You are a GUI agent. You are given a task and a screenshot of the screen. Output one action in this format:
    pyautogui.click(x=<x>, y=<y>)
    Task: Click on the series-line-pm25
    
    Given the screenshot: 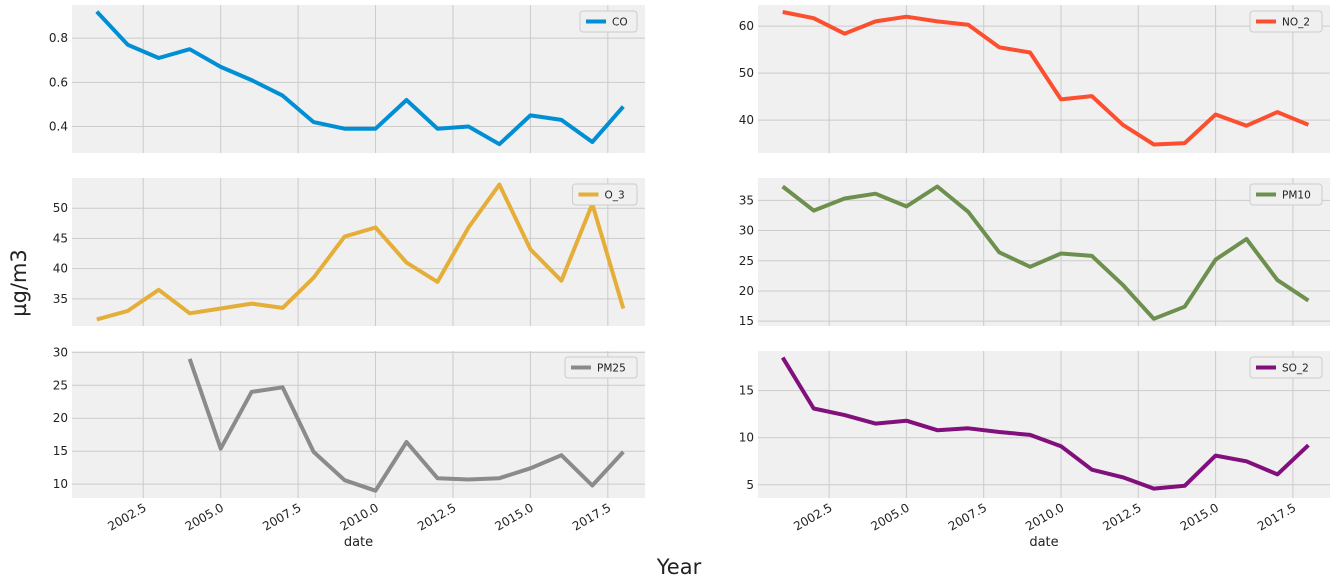 What is the action you would take?
    pyautogui.click(x=406, y=425)
    